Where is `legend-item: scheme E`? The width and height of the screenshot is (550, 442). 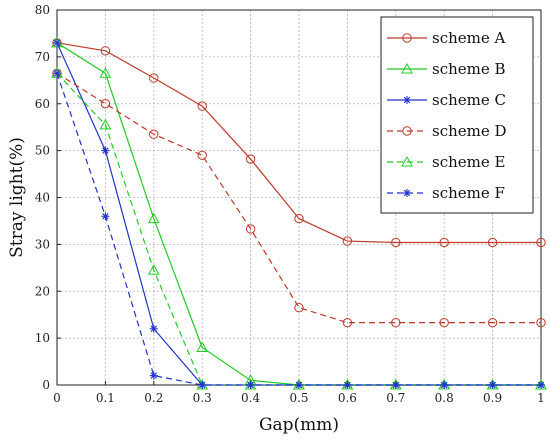
legend-item: scheme E is located at coordinates (446, 162).